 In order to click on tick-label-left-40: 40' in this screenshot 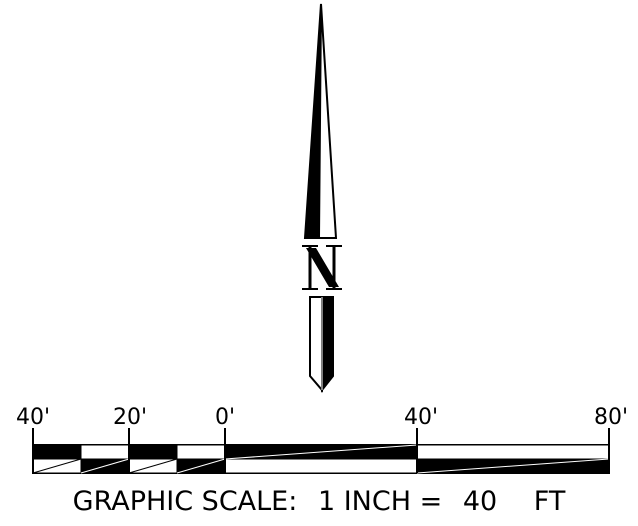, I will do `click(33, 417)`.